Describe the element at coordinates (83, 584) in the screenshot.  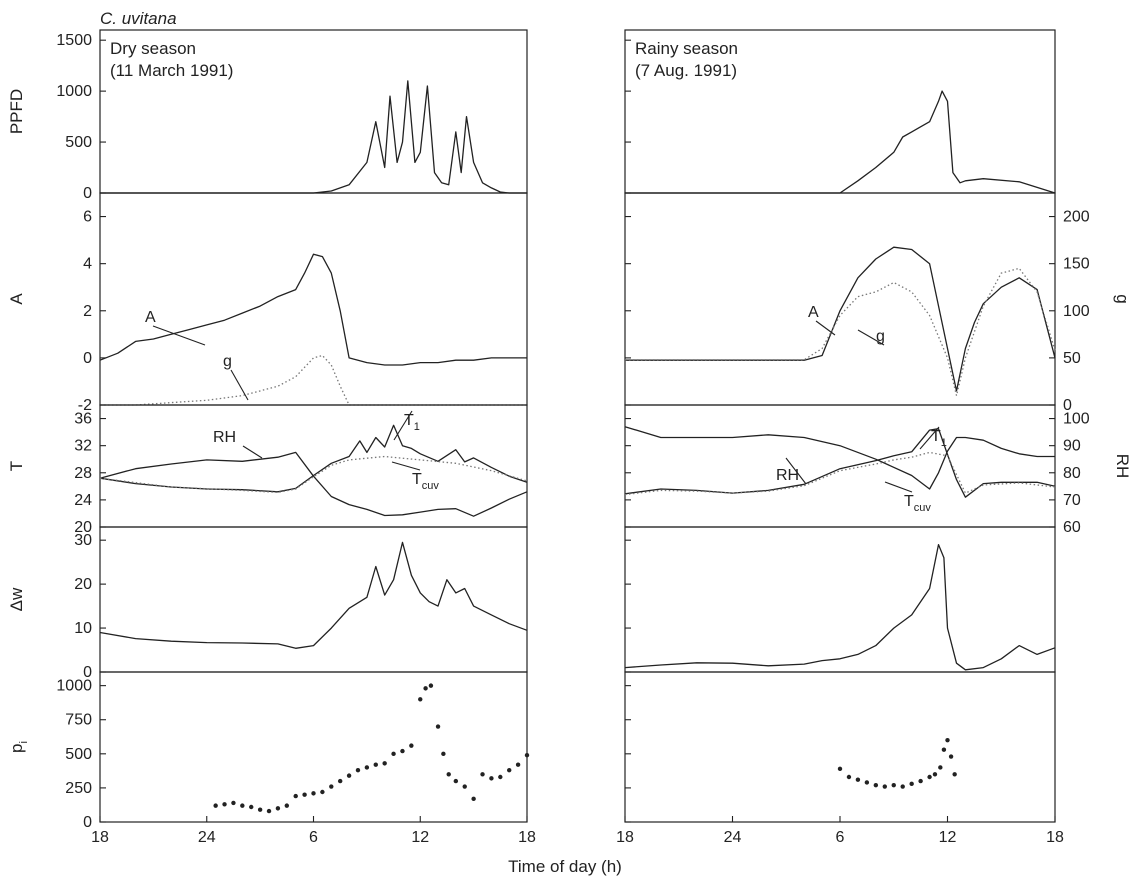
I see `dry-row-4-ytick-label: 20` at that location.